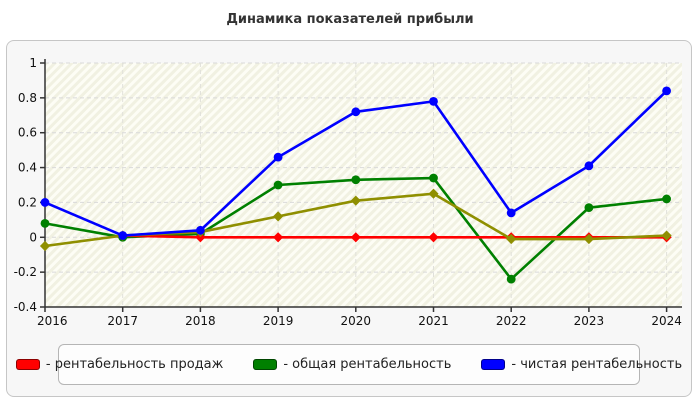  I want to click on legend-item: - рентабельность продаж, so click(119, 364).